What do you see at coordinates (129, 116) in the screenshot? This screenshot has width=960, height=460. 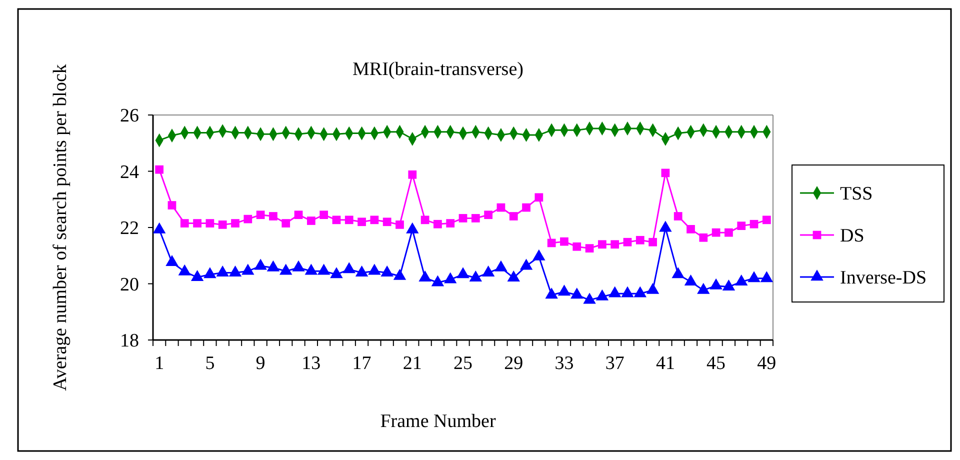 I see `y-tick-label: 26` at bounding box center [129, 116].